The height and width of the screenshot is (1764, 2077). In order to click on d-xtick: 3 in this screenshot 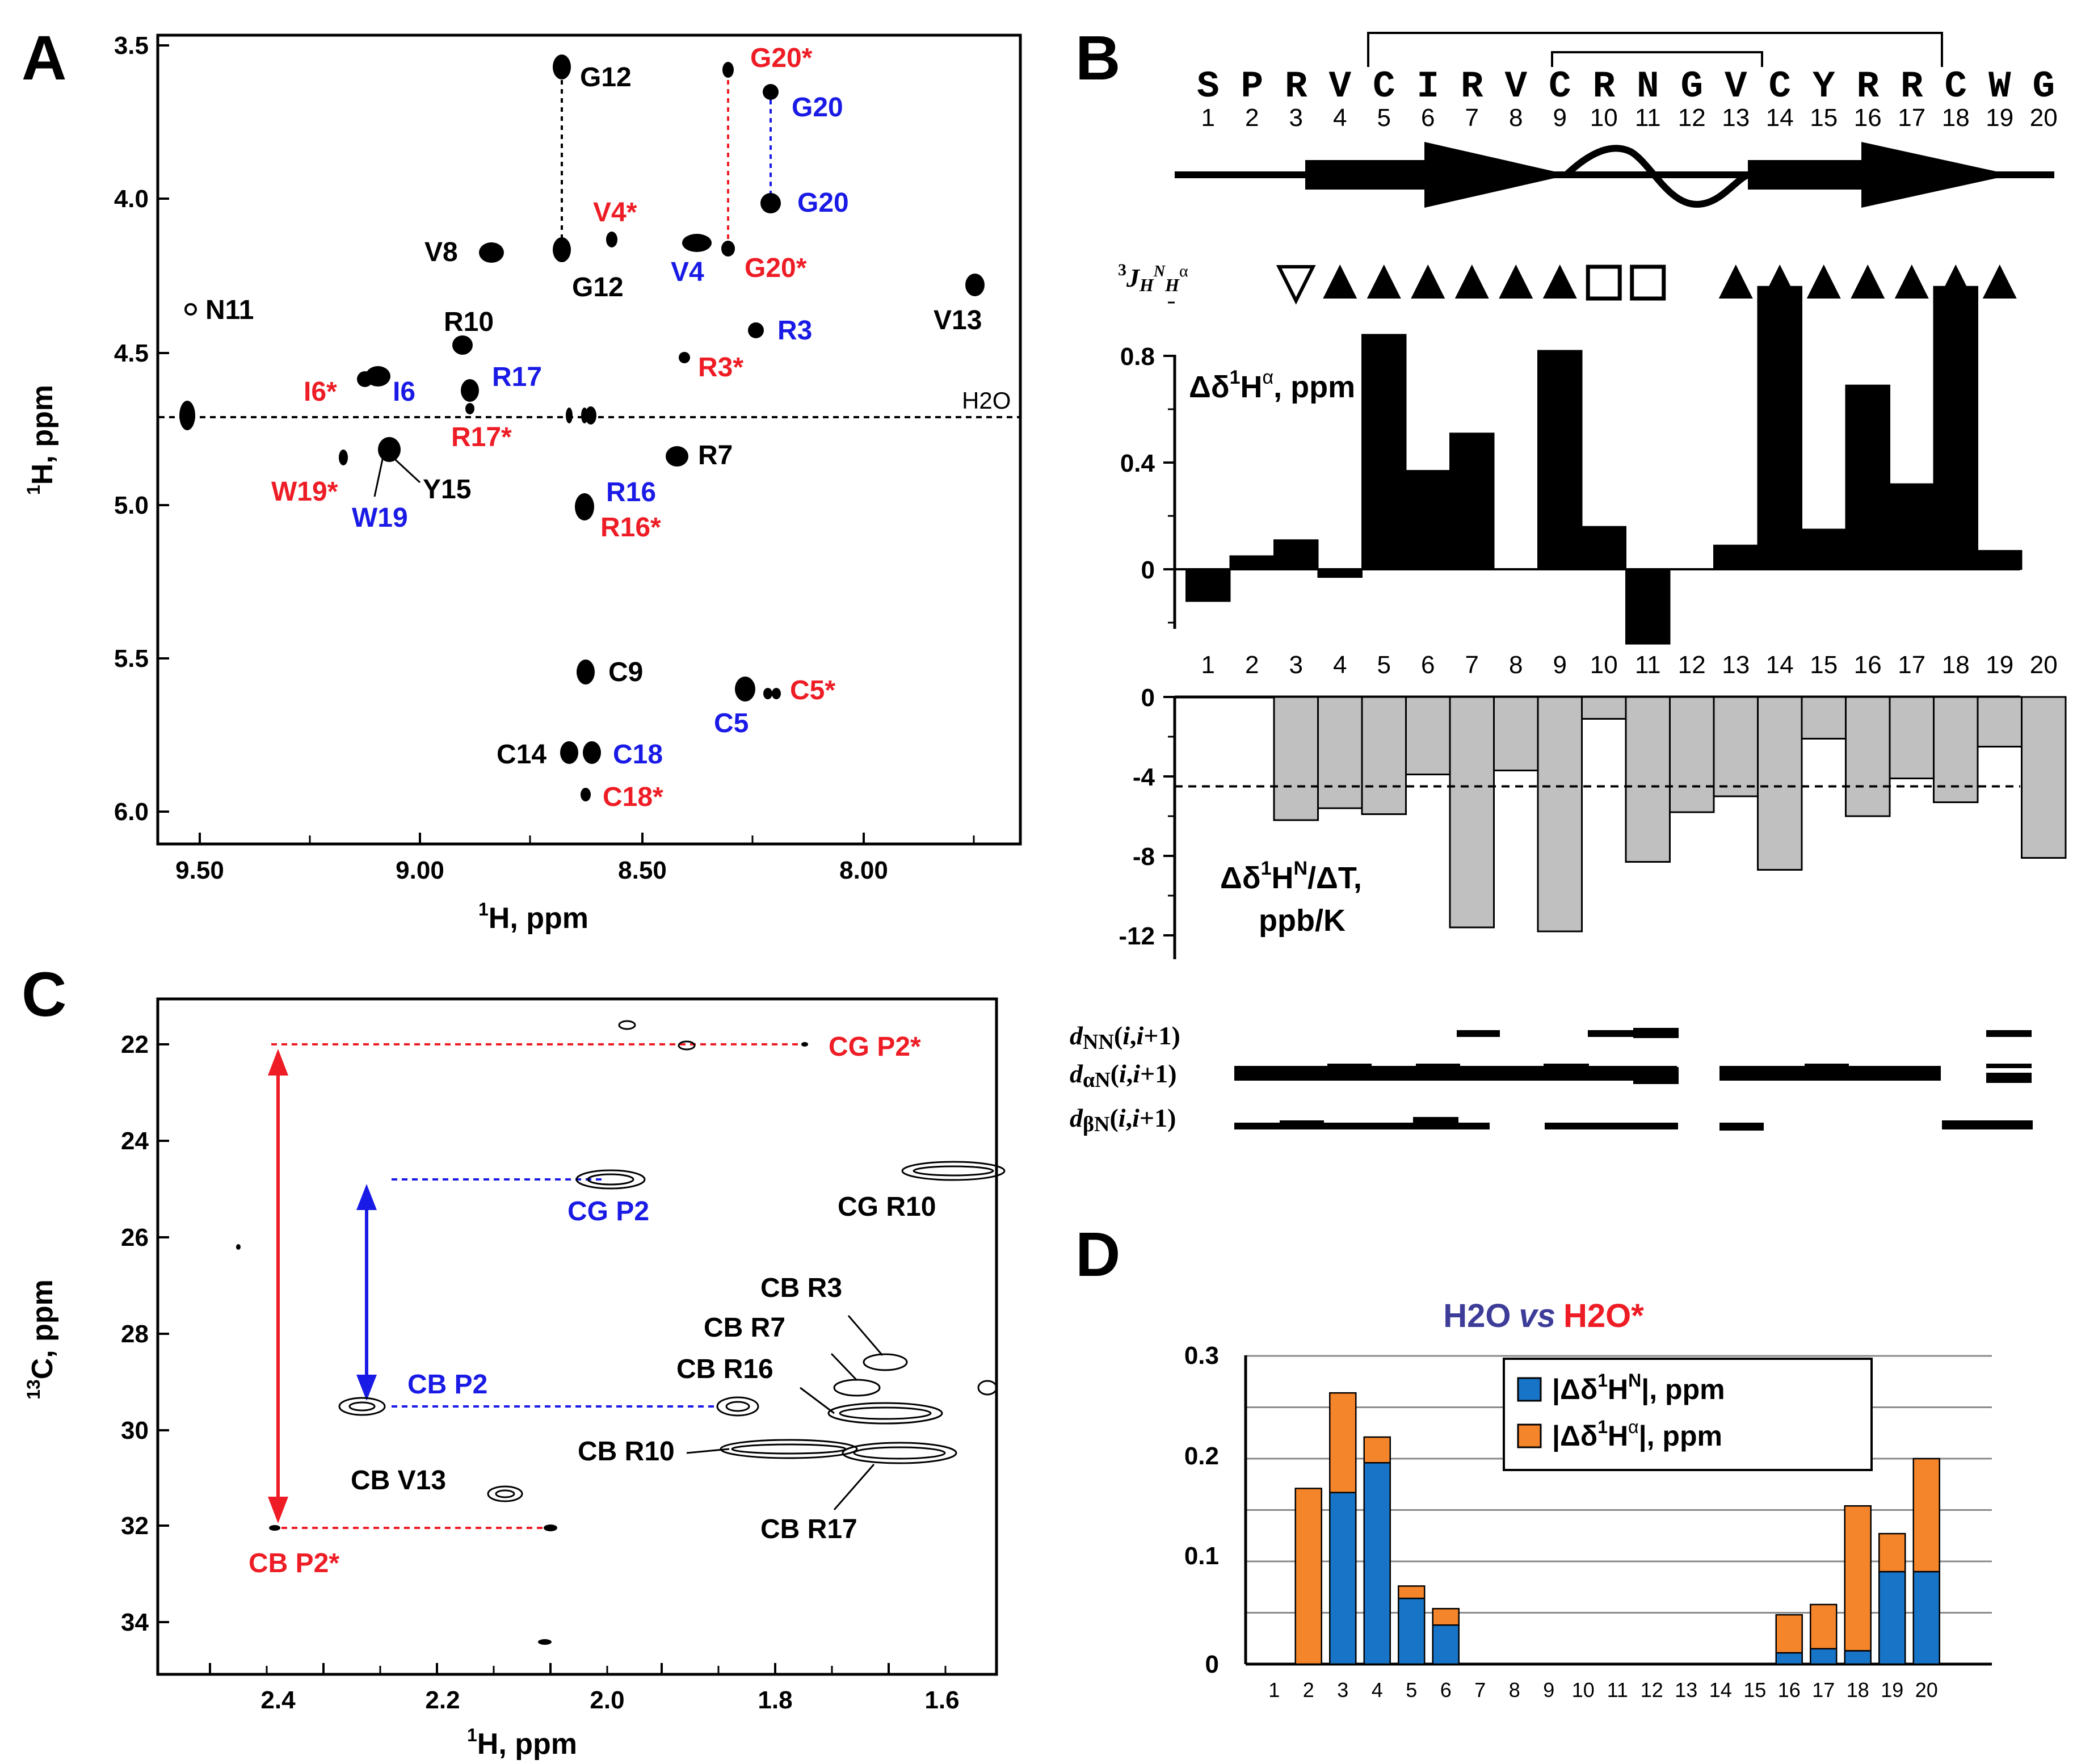, I will do `click(1342, 1690)`.